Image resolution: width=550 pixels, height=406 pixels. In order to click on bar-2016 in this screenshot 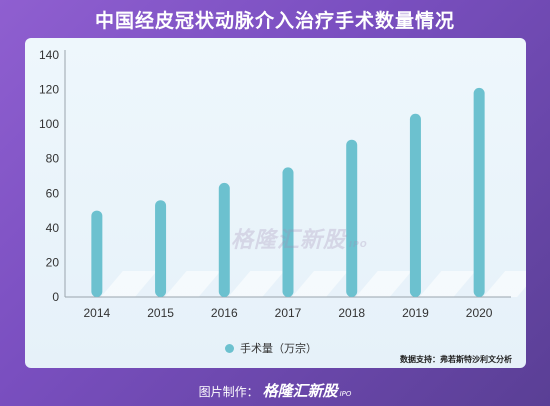, I will do `click(224, 239)`.